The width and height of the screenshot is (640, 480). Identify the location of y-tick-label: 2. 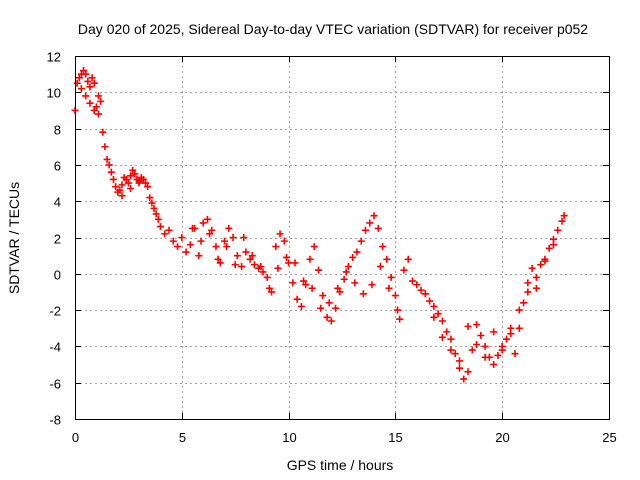
(57, 239).